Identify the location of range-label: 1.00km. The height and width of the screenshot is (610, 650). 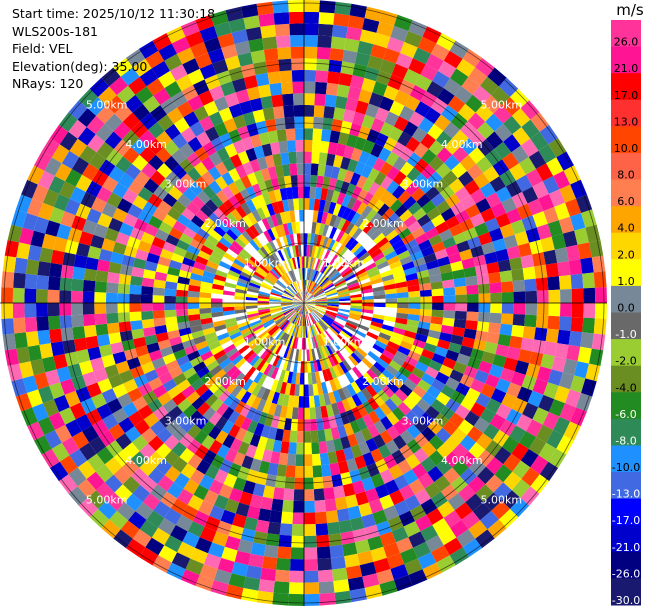
(265, 263).